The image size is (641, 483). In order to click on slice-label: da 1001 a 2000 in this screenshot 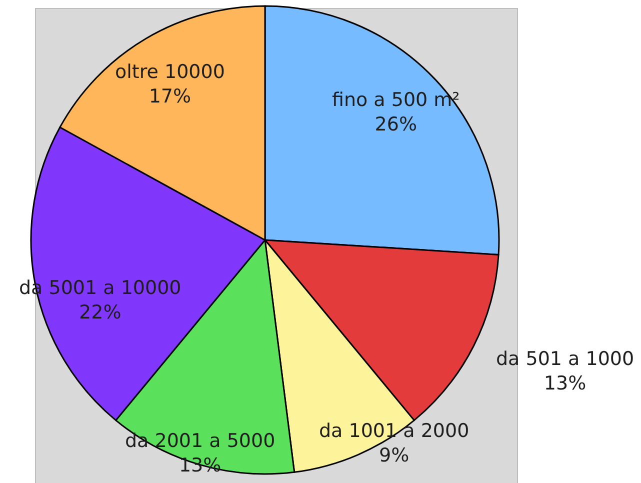, I will do `click(394, 431)`.